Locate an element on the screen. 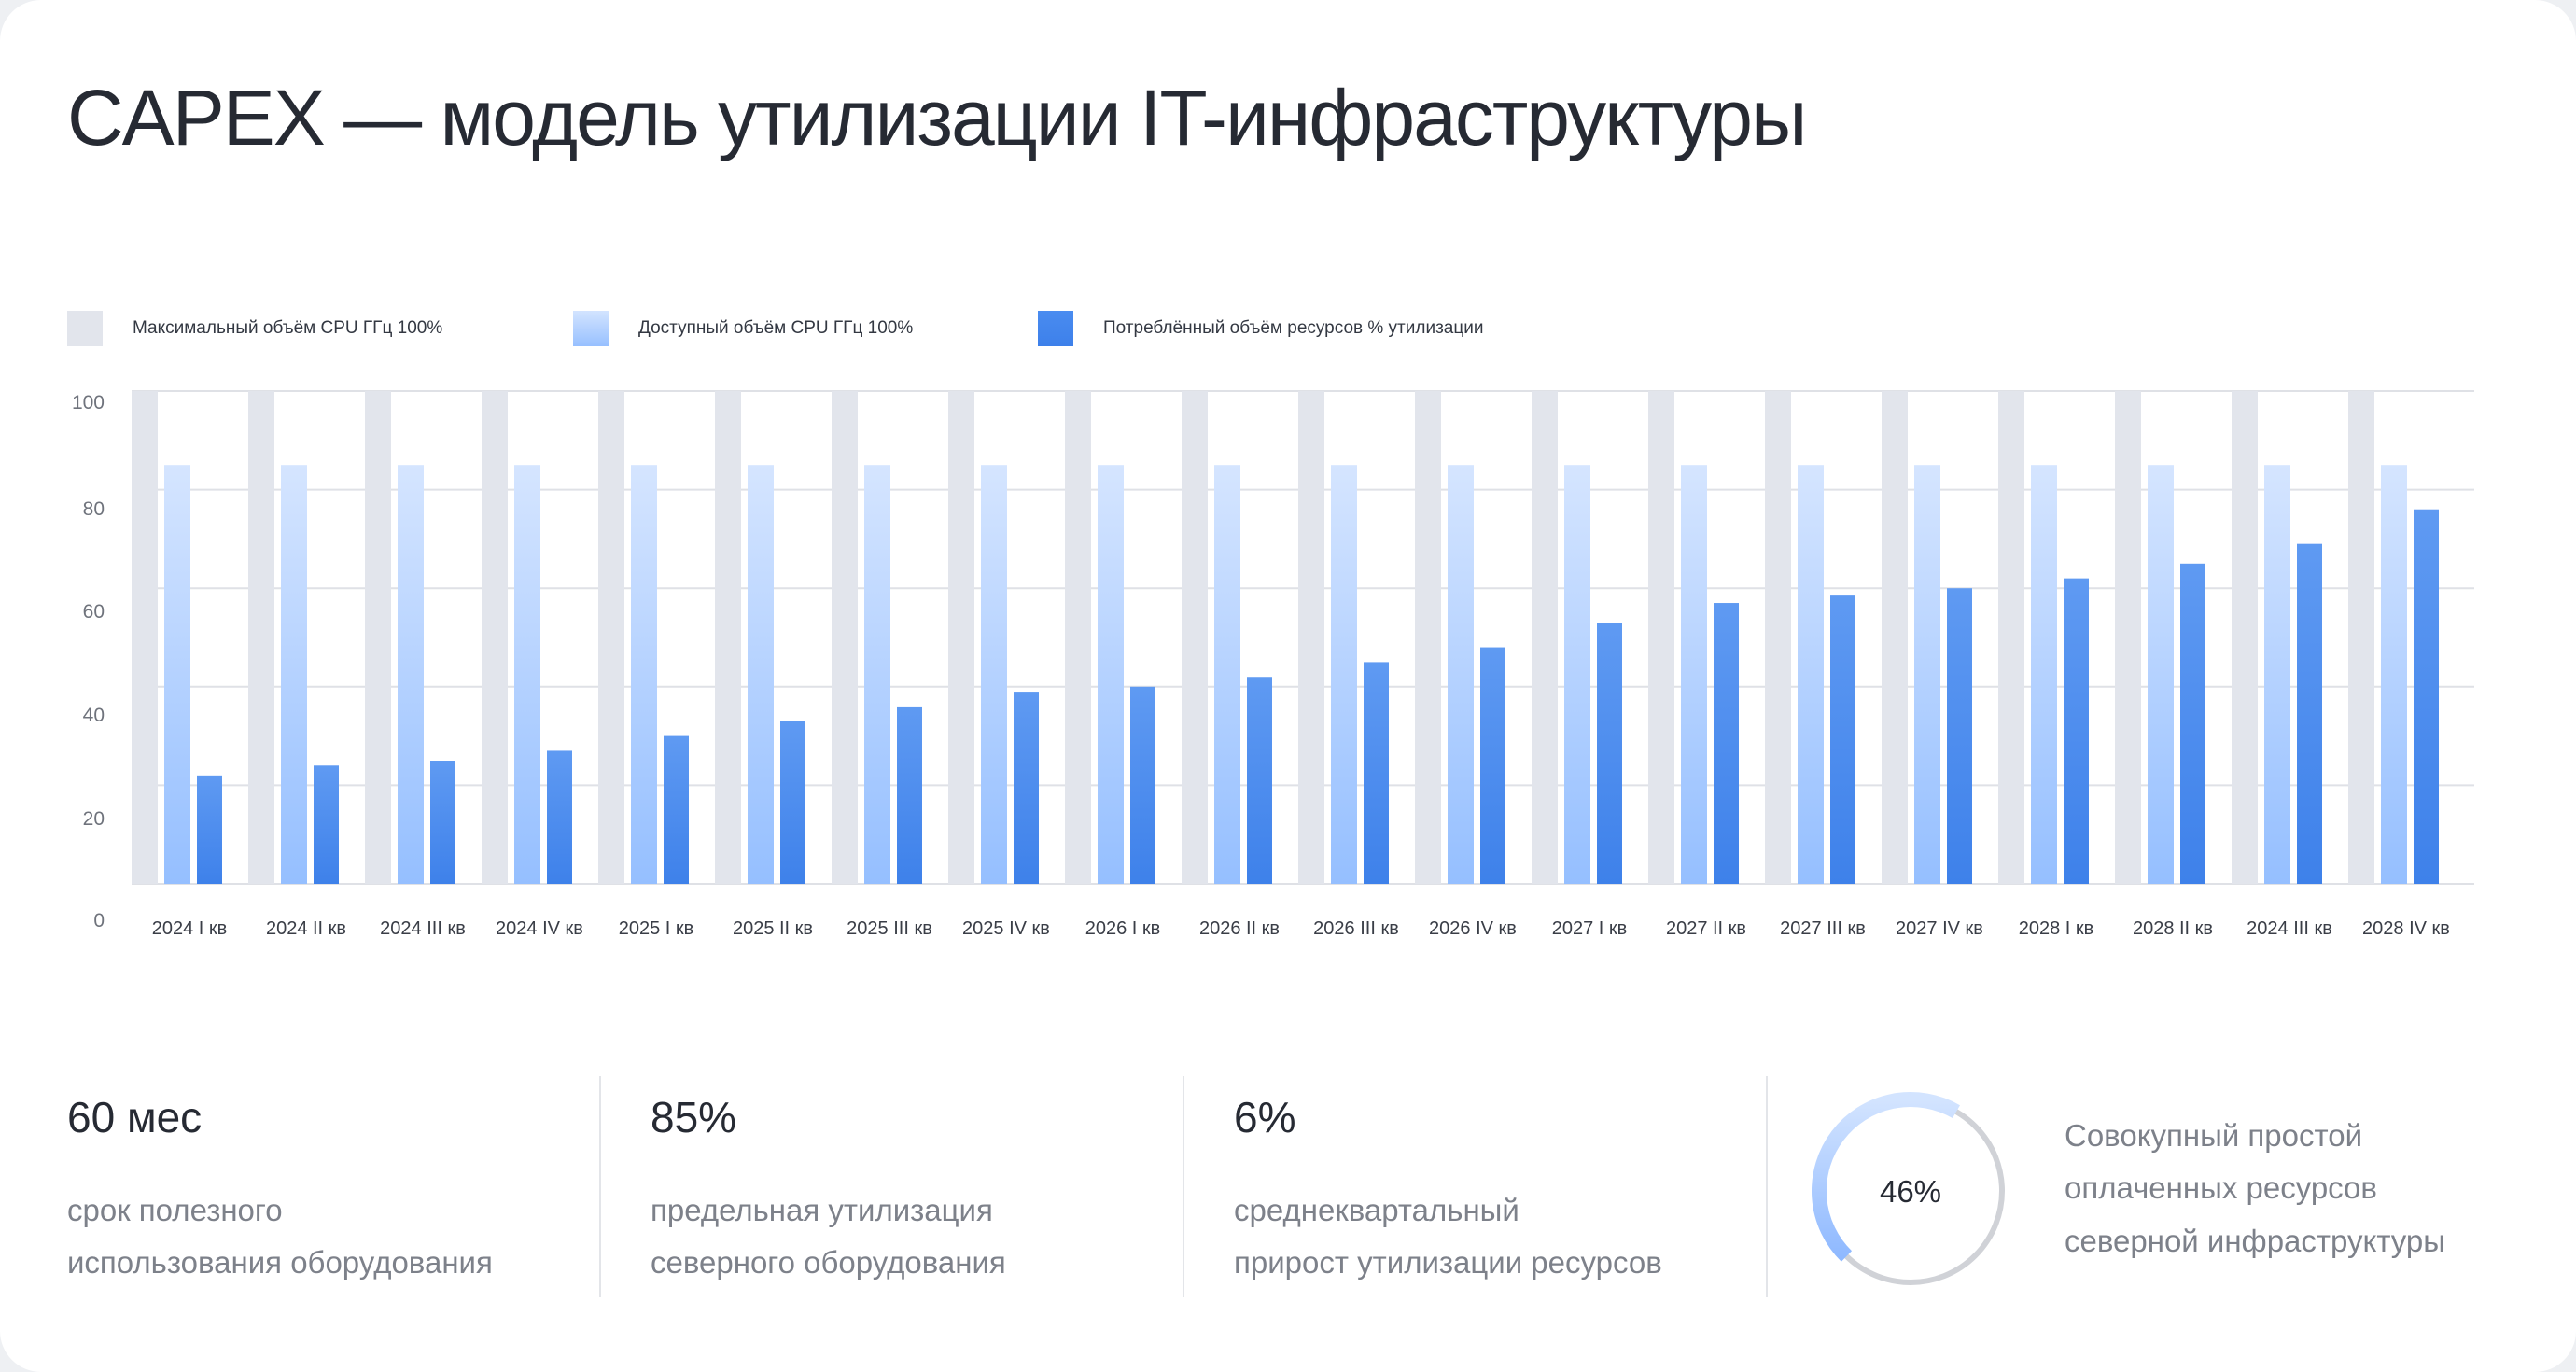  stat-description: срок полезного is located at coordinates (175, 1210).